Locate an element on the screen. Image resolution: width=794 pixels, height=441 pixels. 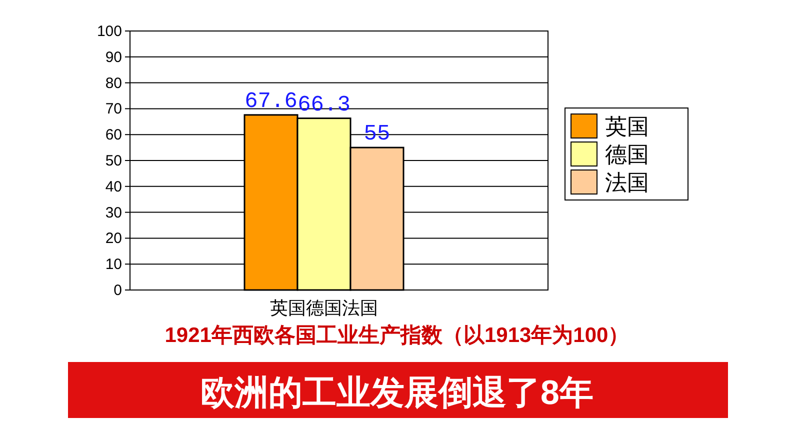
y-tick-label: 80 is located at coordinates (113, 83).